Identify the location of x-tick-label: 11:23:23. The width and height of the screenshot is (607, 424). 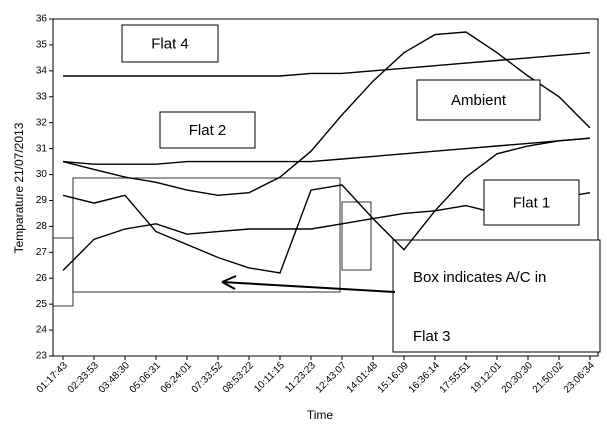
(300, 377).